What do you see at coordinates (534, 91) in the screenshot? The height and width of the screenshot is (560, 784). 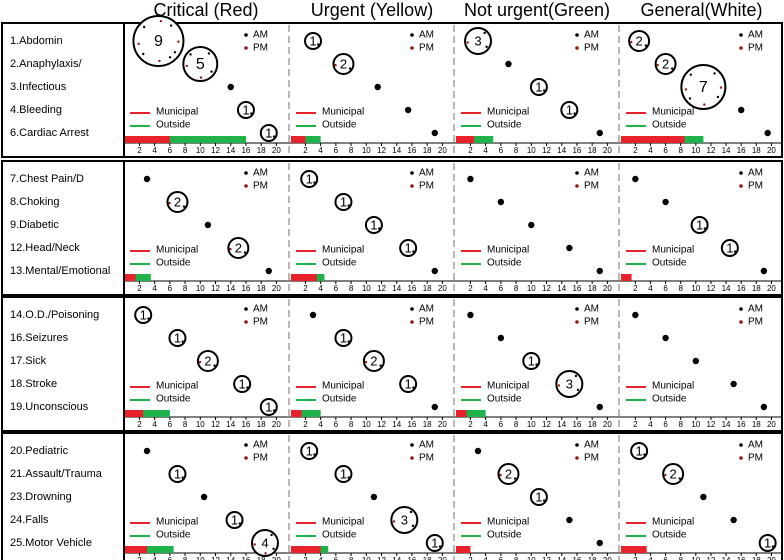 I see `cell: 2 4 6 8 10 12 14 16 18 20 AM PM Municipal Outside 3 1 1` at bounding box center [534, 91].